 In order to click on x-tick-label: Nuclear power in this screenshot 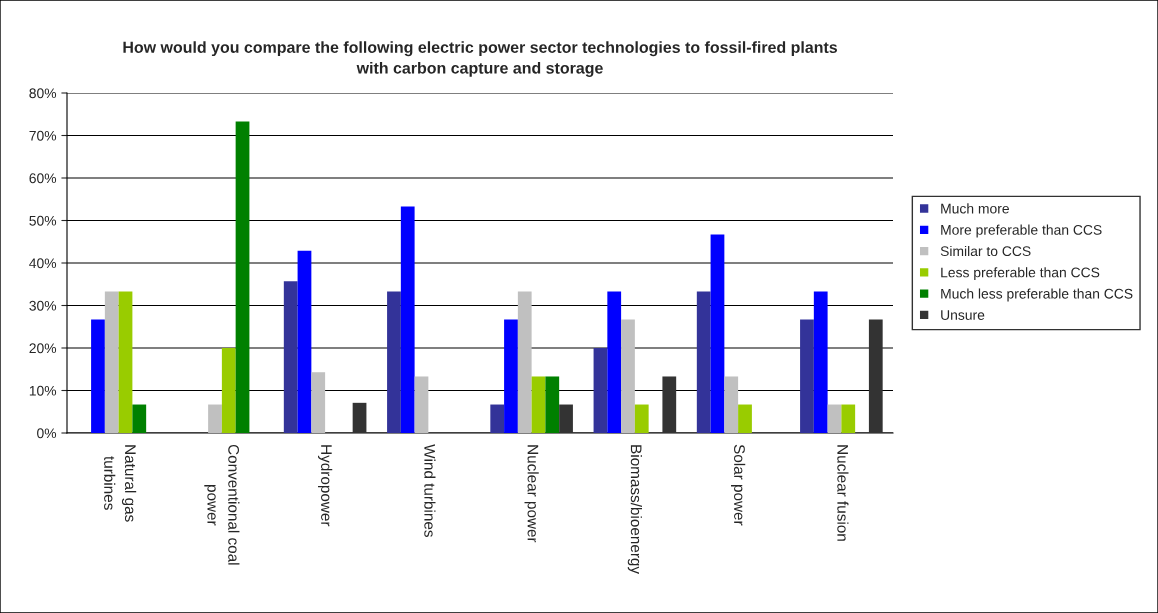, I will do `click(531, 494)`.